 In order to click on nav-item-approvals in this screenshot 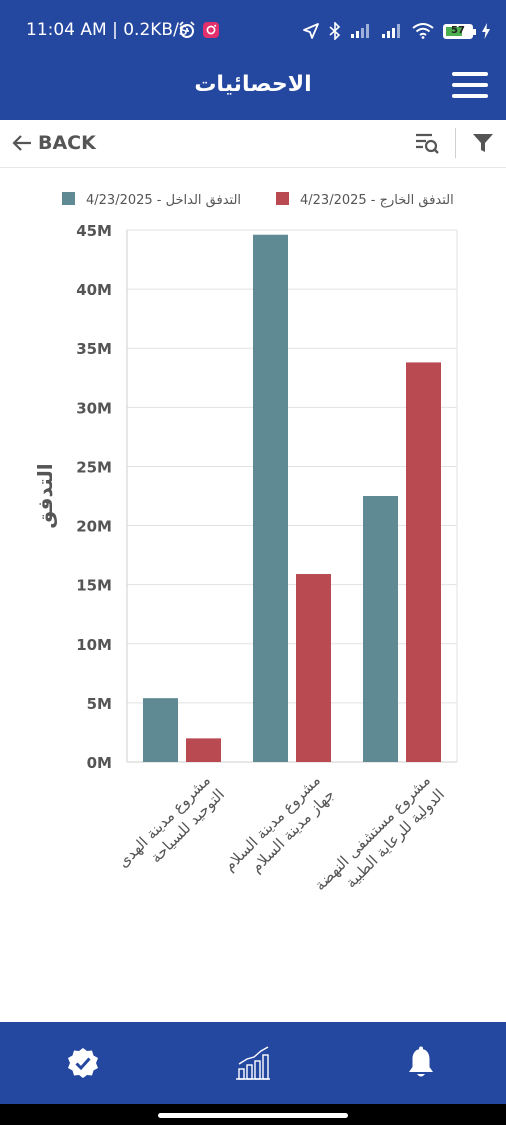, I will do `click(83, 1063)`.